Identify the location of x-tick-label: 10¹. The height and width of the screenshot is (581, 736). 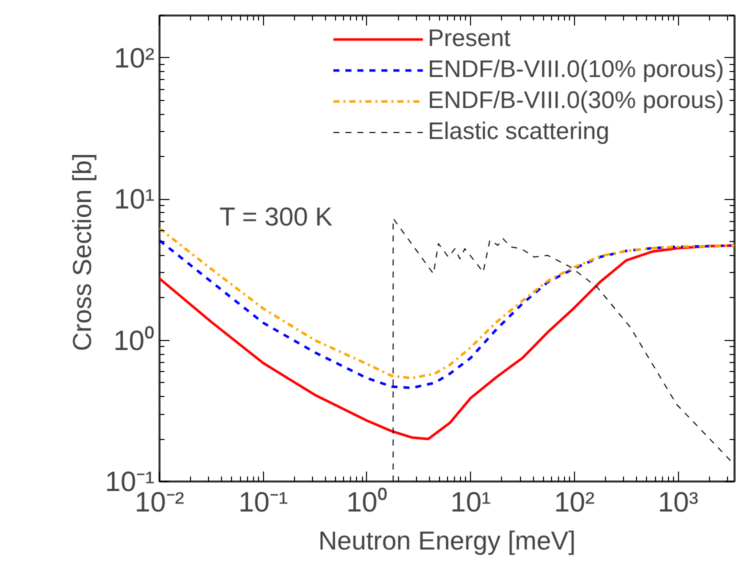
(470, 502).